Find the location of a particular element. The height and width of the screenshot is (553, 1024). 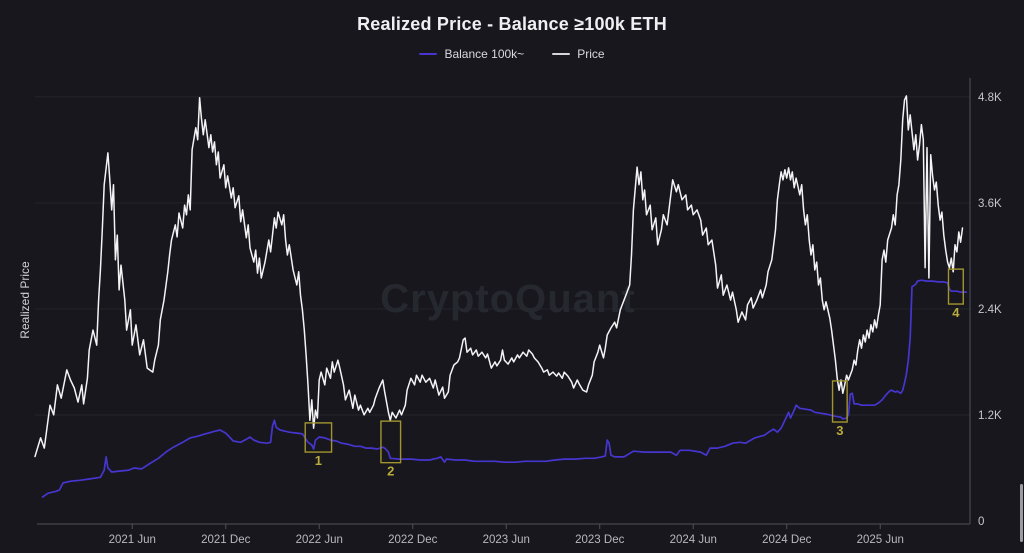

x-tick-label-2023-jun: 2023 Jun is located at coordinates (506, 540).